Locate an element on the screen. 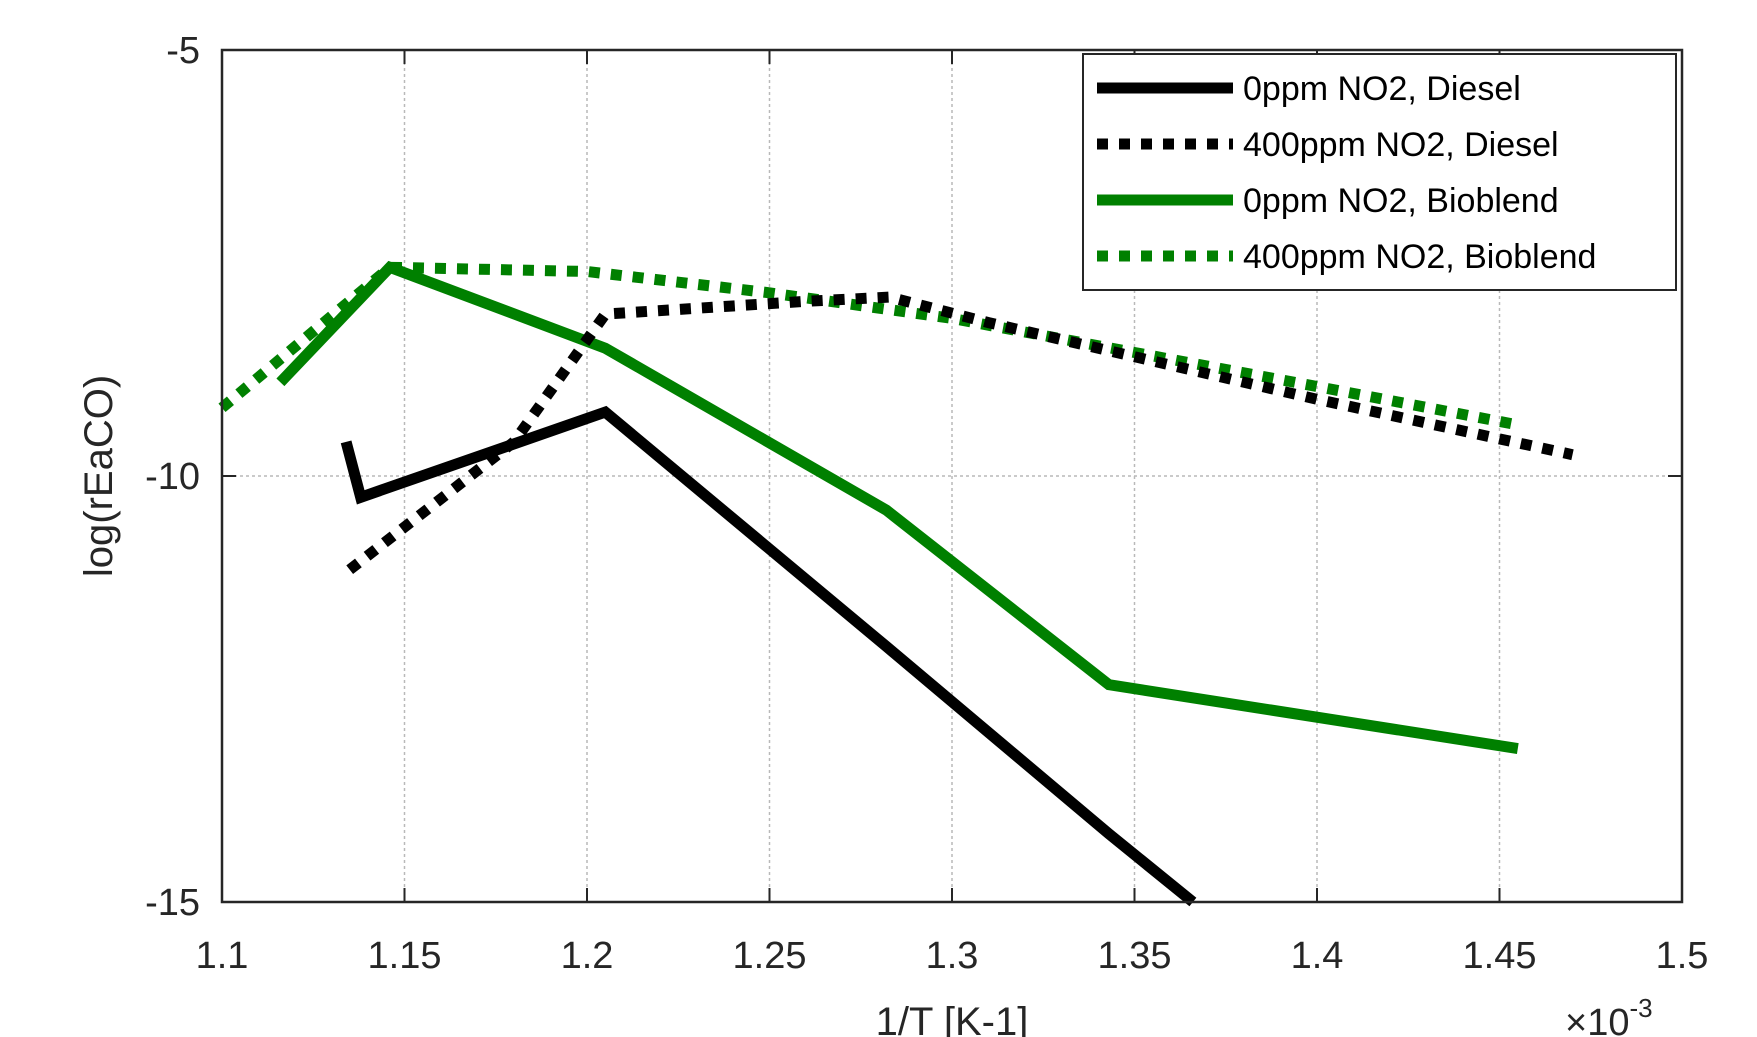 The image size is (1757, 1037). y-tick-label: -15 is located at coordinates (172, 903).